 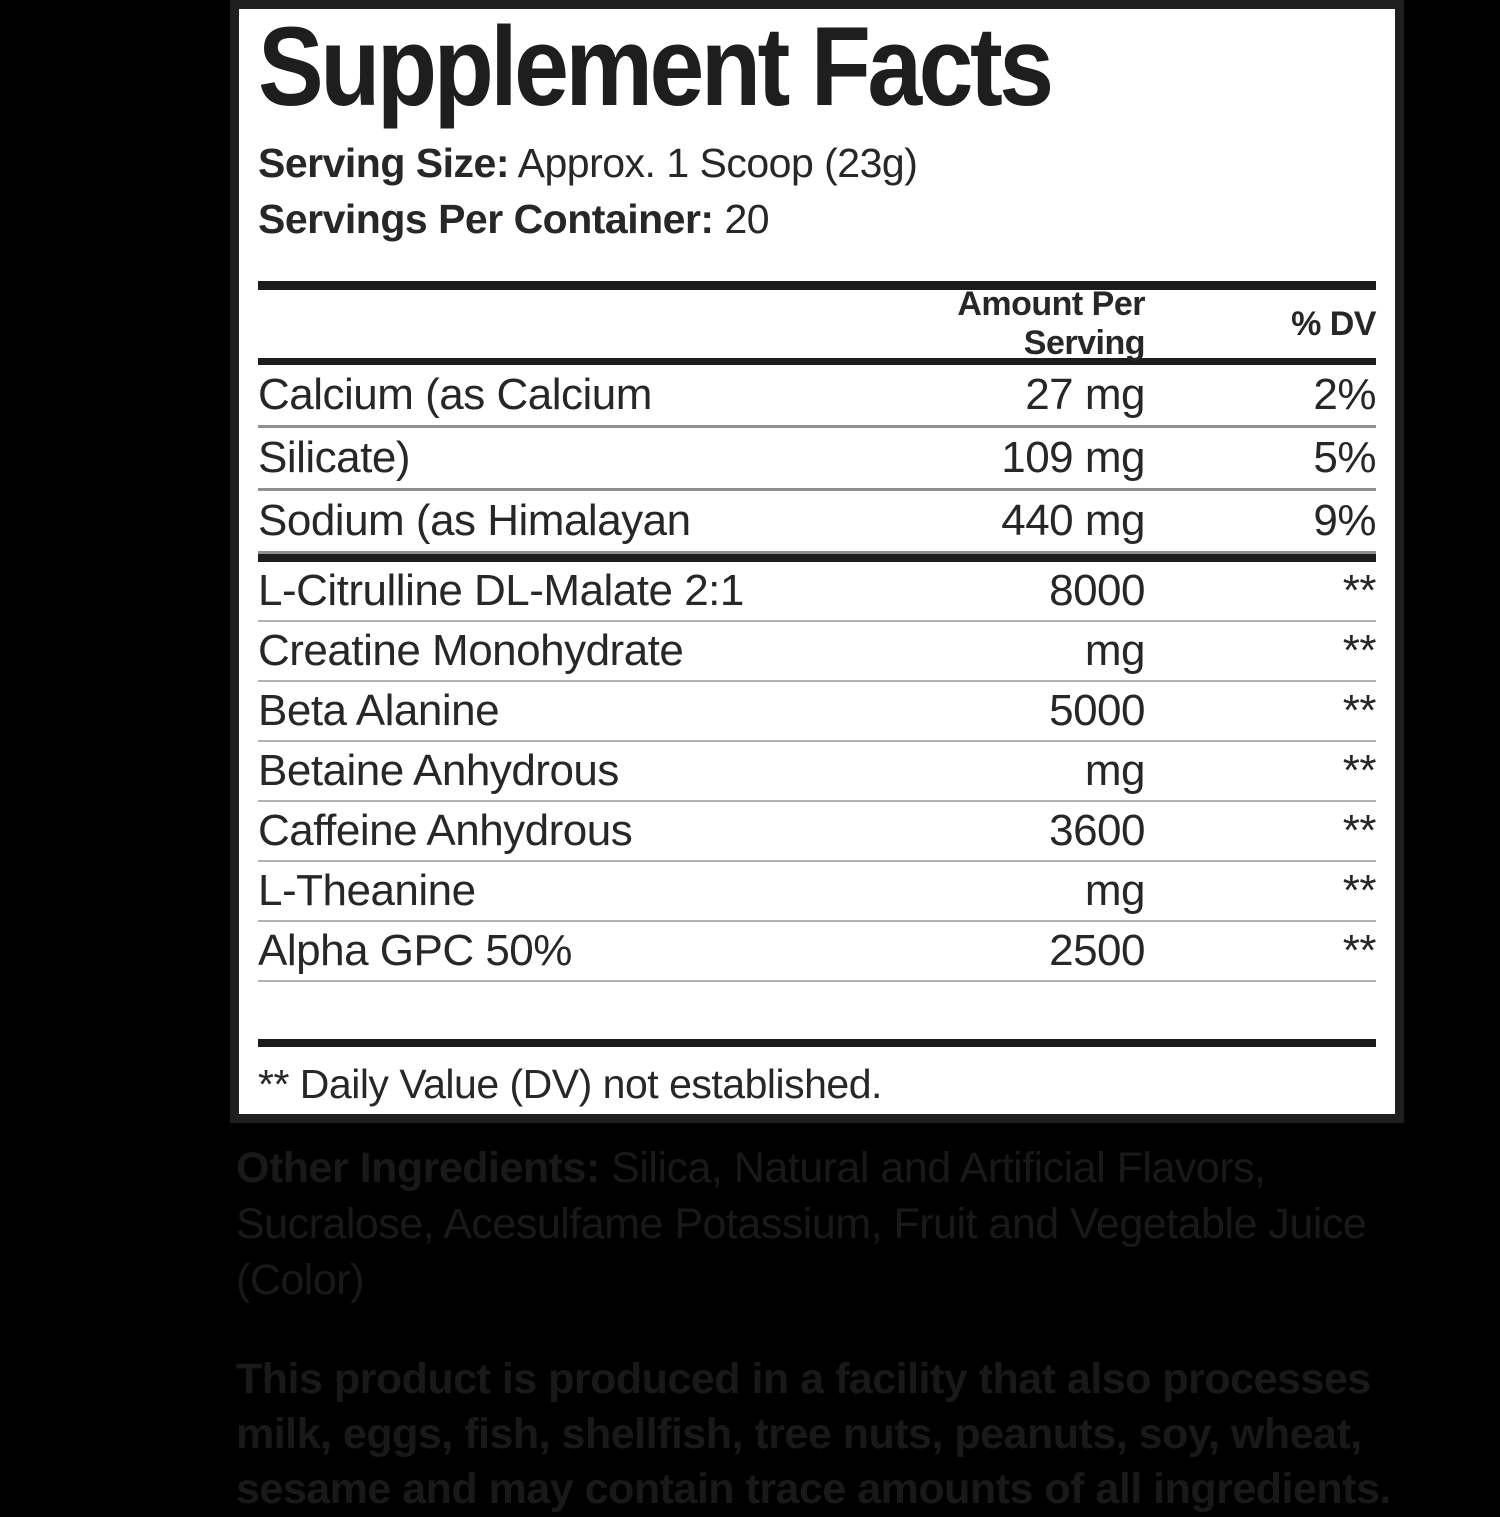 I want to click on thick-rule-middle, so click(x=817, y=558).